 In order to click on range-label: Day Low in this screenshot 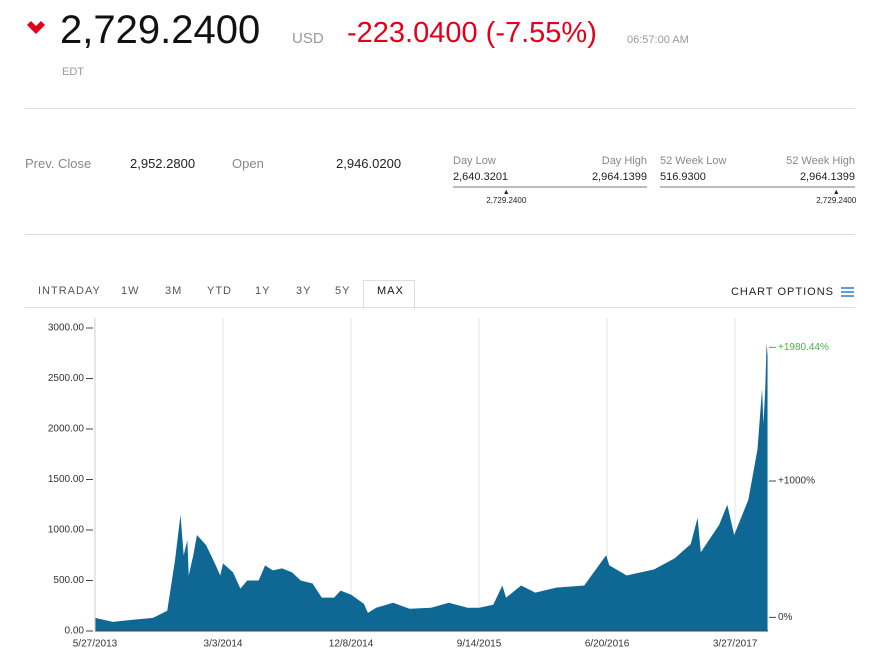, I will do `click(474, 161)`.